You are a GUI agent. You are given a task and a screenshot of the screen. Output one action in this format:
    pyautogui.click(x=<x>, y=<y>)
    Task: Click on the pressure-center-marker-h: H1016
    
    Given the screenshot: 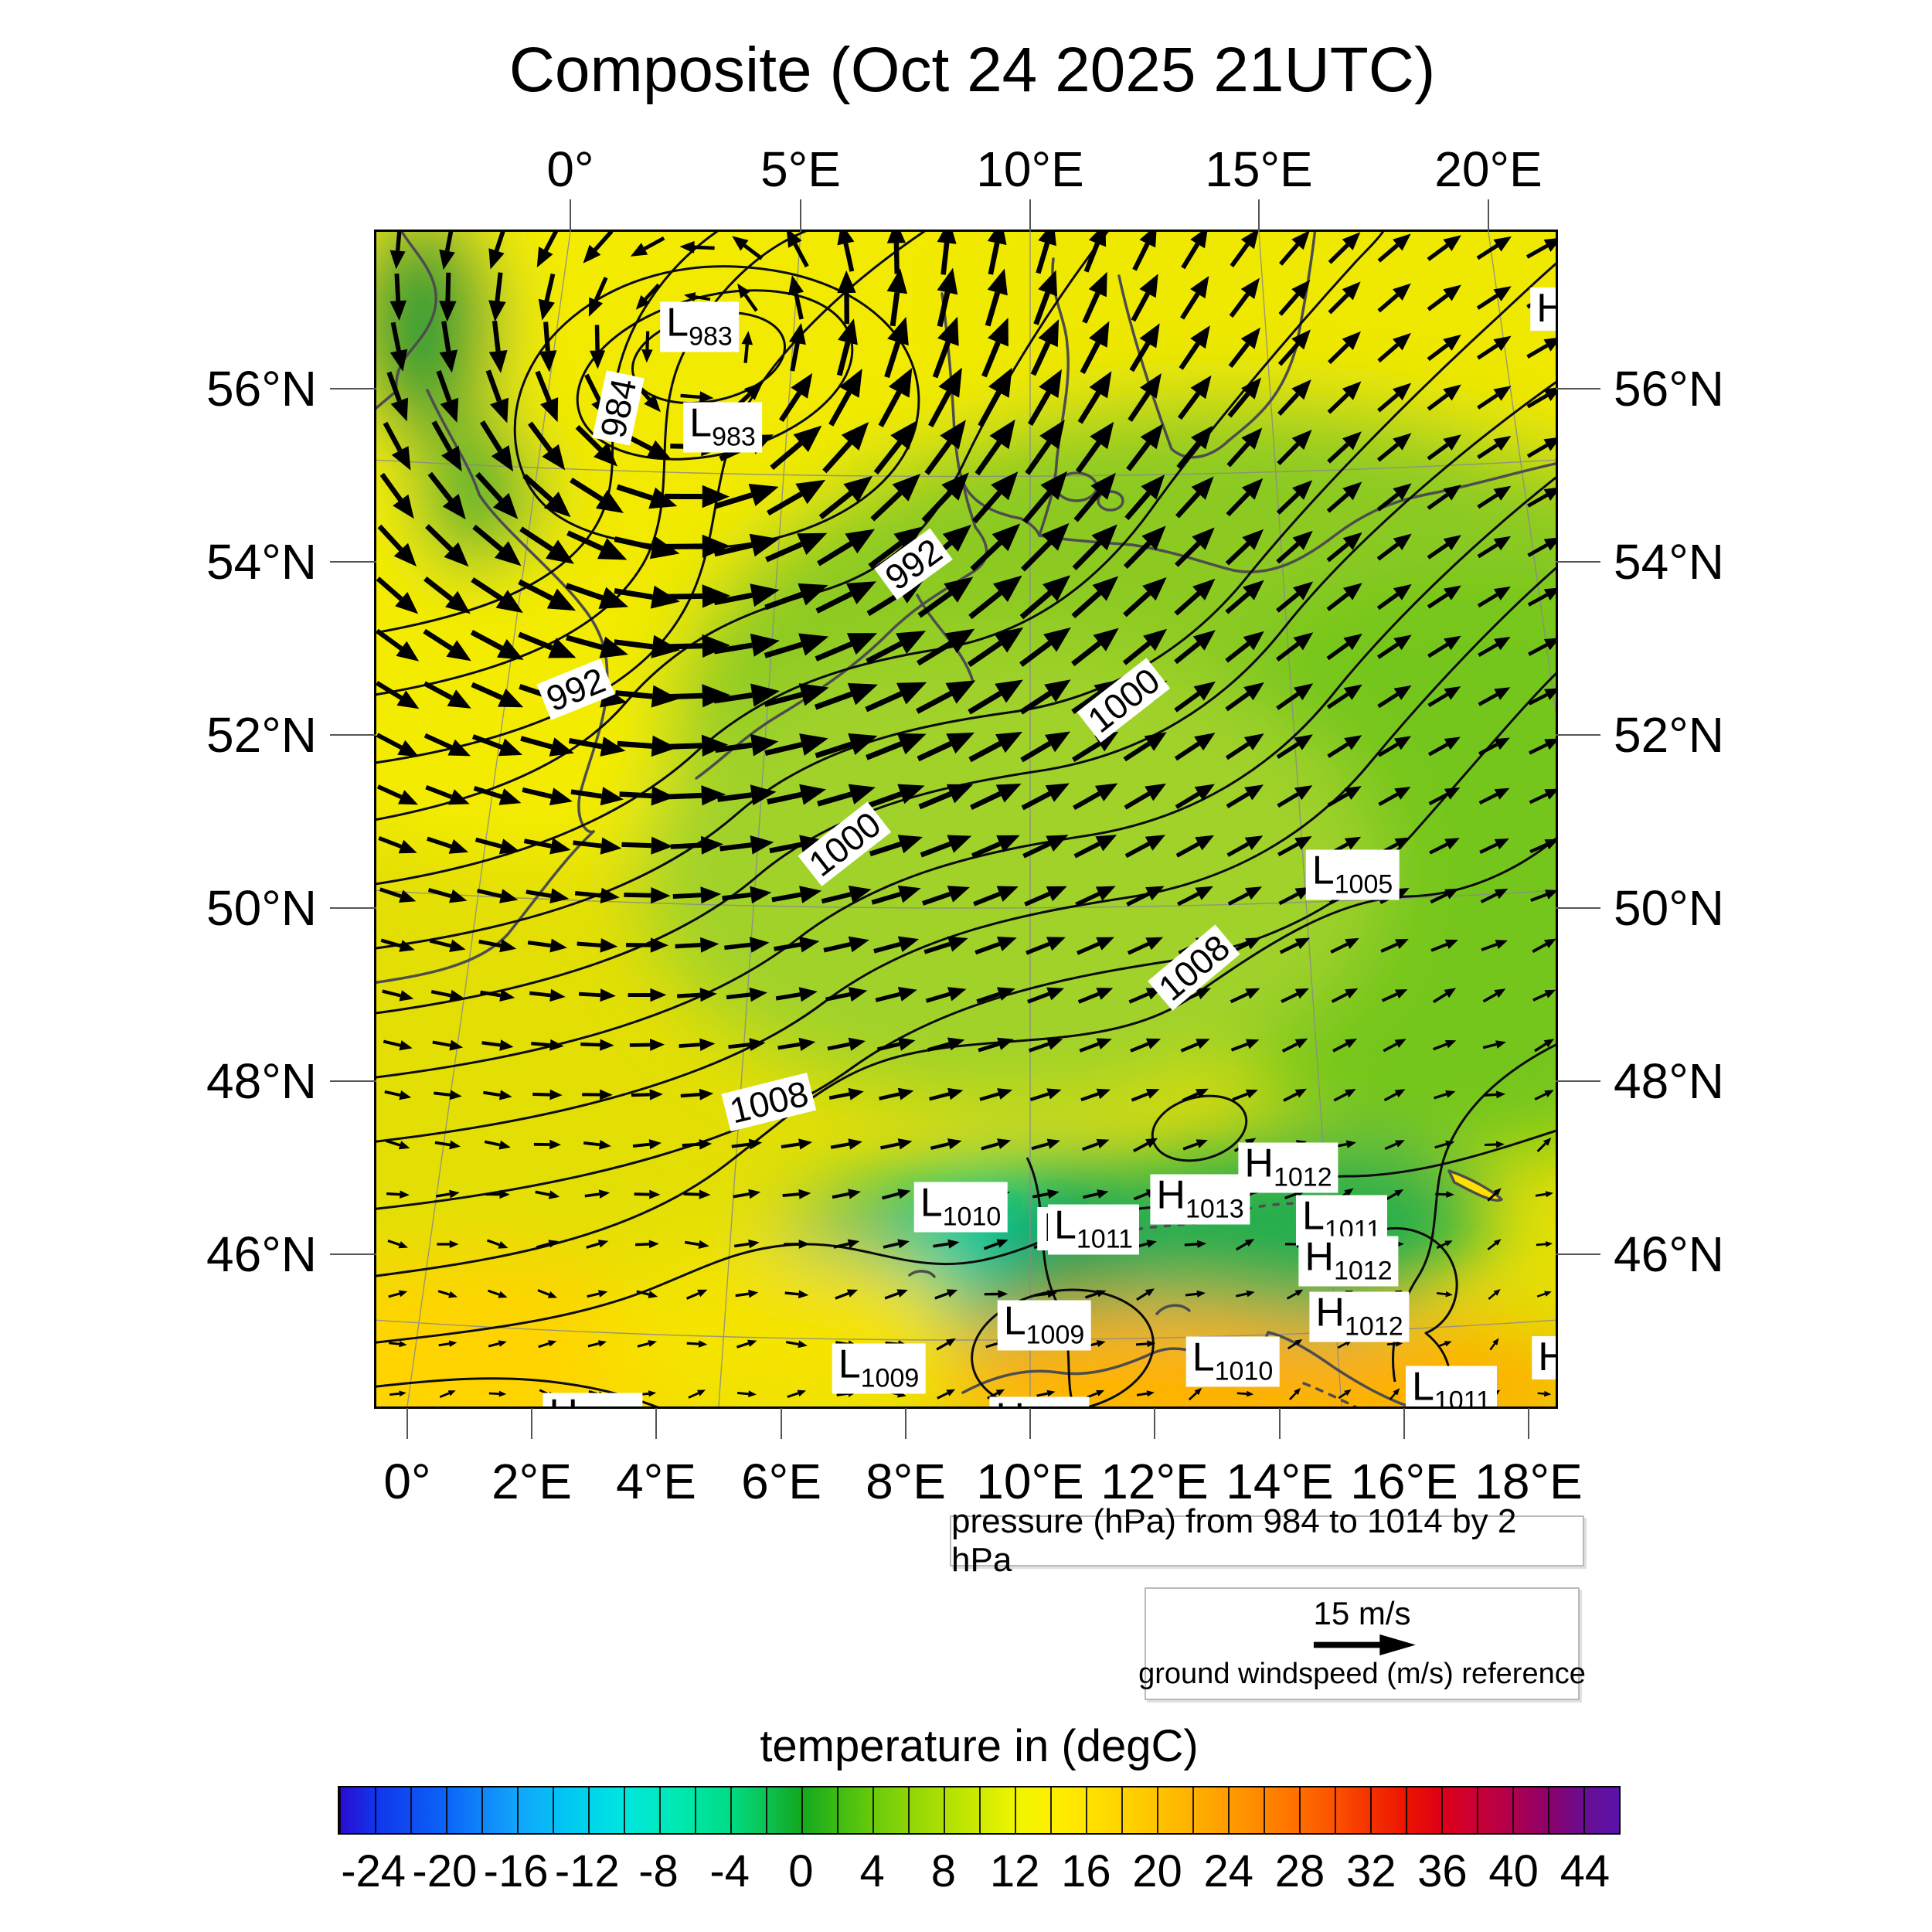 What is the action you would take?
    pyautogui.click(x=593, y=1399)
    